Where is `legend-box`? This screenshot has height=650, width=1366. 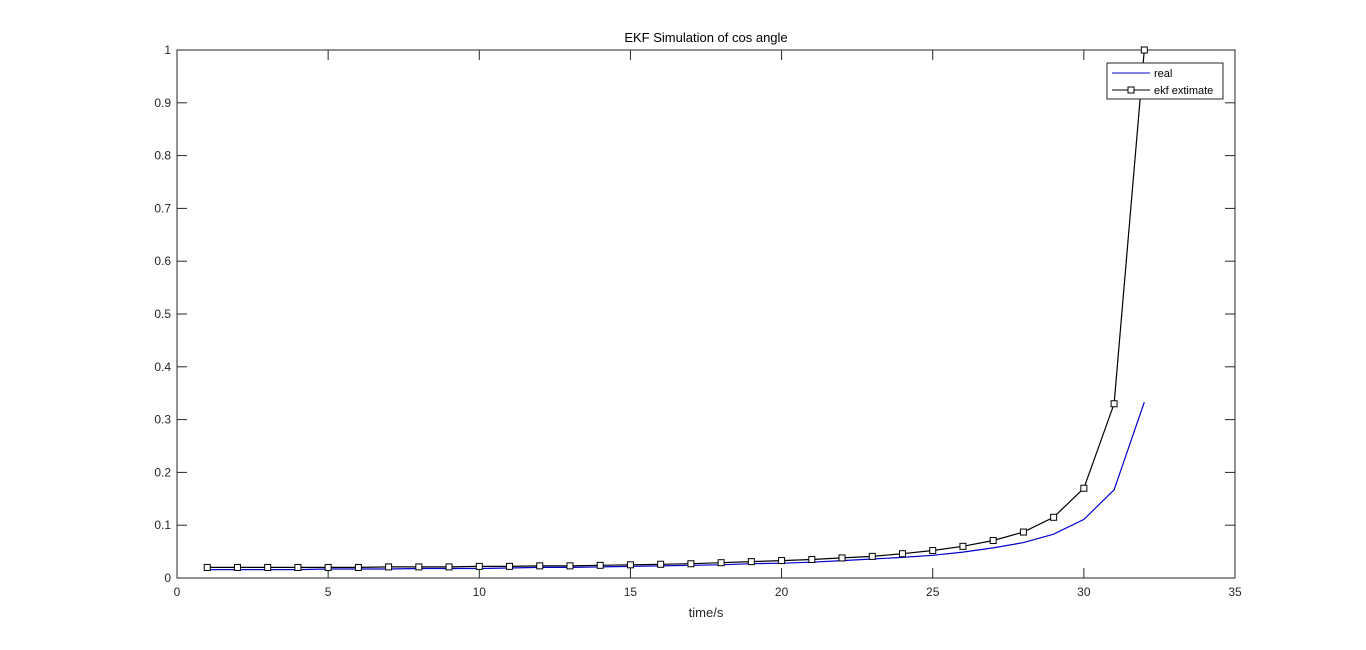
legend-box is located at coordinates (1165, 81).